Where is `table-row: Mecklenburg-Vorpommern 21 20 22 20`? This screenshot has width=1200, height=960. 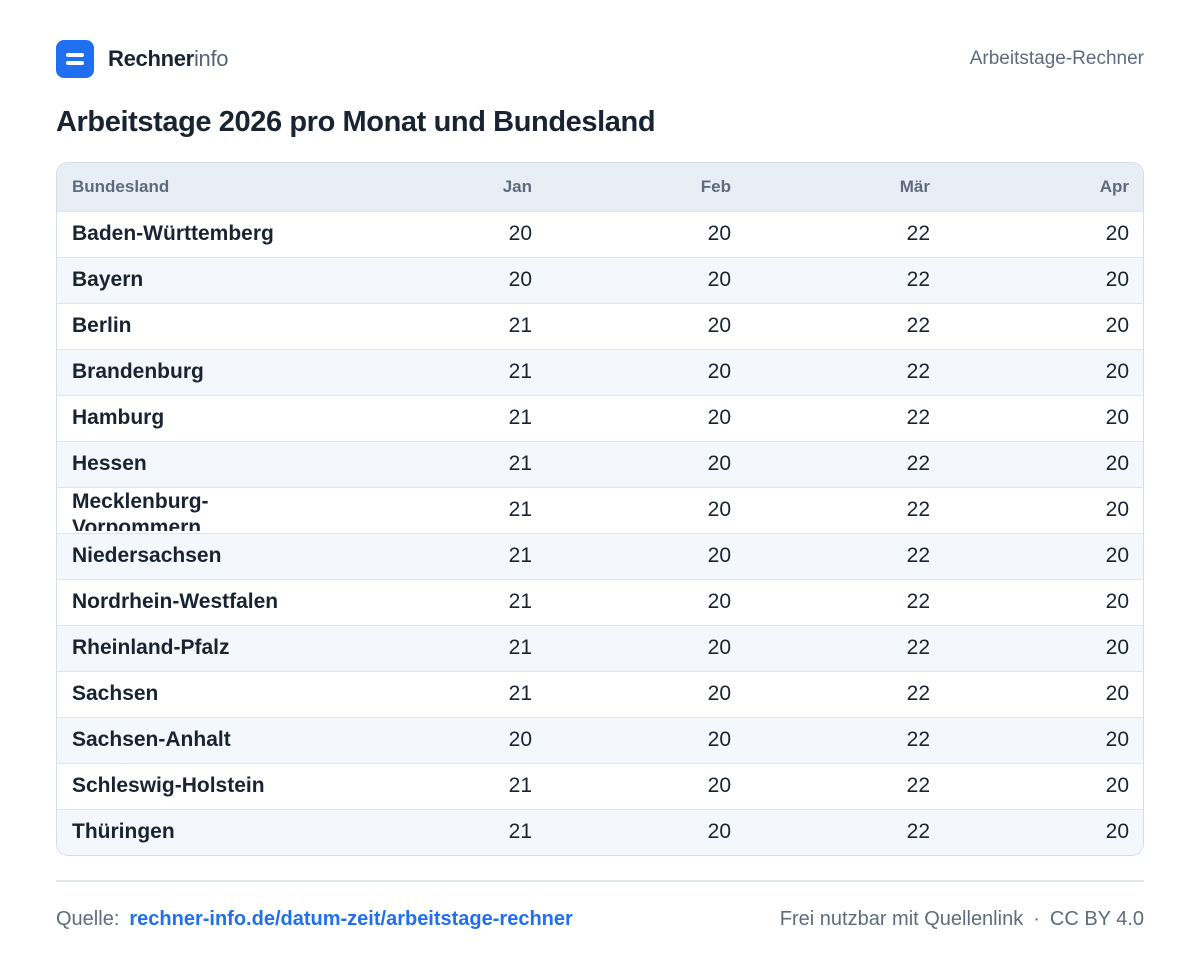 table-row: Mecklenburg-Vorpommern 21 20 22 20 is located at coordinates (600, 510).